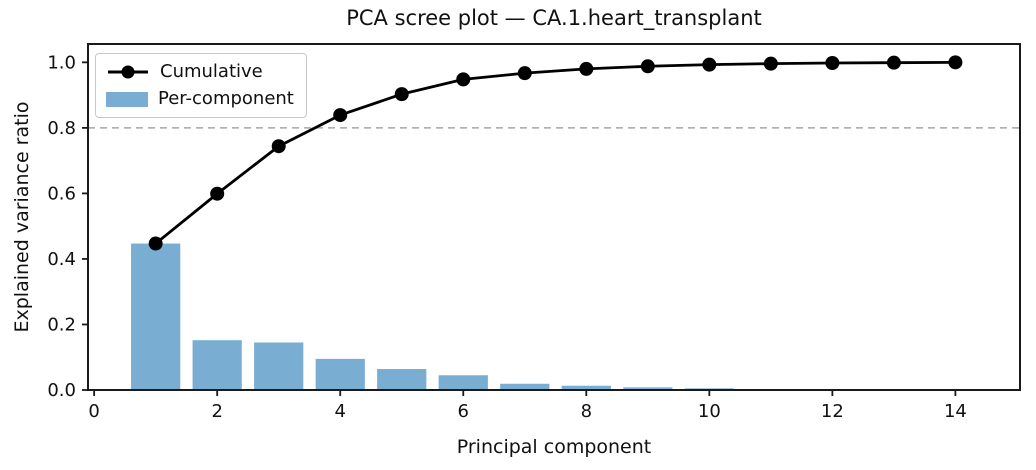 The width and height of the screenshot is (1036, 470). Describe the element at coordinates (463, 411) in the screenshot. I see `x-tick-label: 6` at that location.